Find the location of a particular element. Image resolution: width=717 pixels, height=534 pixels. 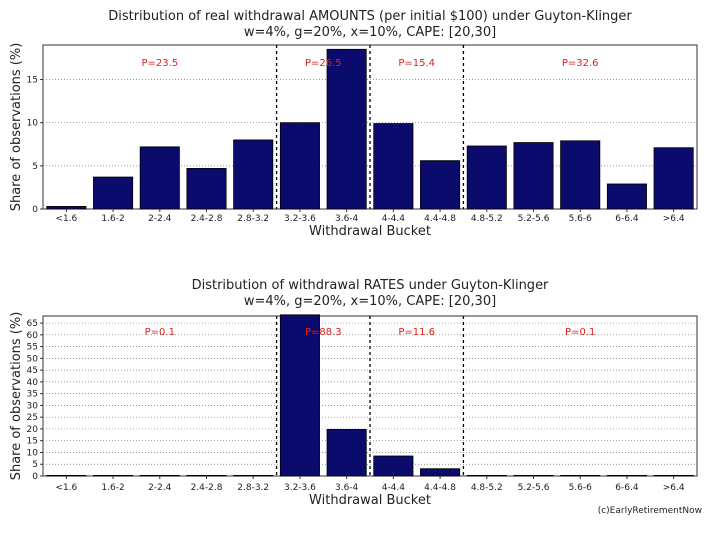

y-tick-label: 45 is located at coordinates (32, 371).